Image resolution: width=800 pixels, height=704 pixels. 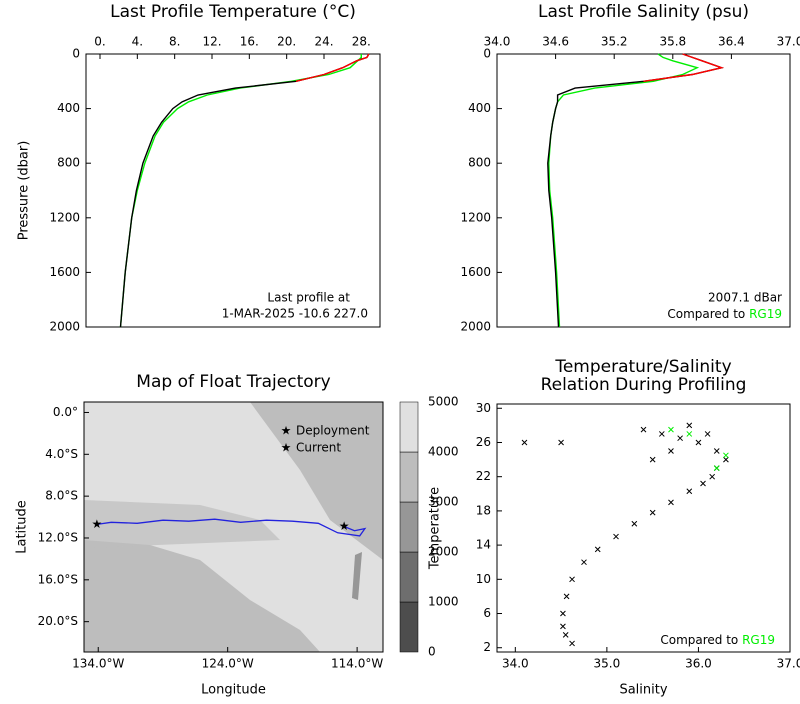 I want to click on chart-title: Map of Float Trajectory, so click(x=233, y=382).